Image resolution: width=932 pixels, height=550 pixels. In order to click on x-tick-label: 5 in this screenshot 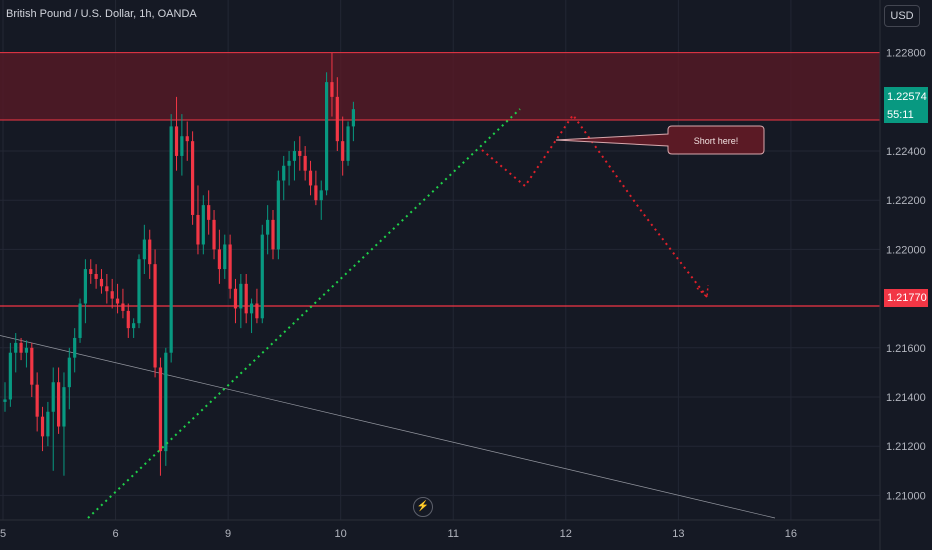, I will do `click(3, 534)`.